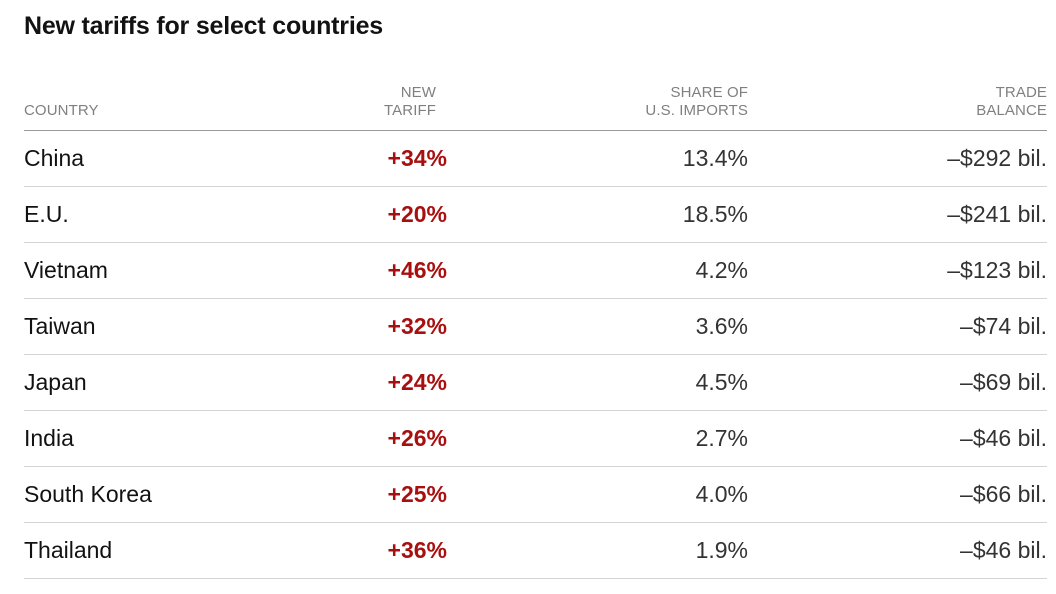 The image size is (1056, 594). Describe the element at coordinates (1003, 382) in the screenshot. I see `cell-balance: –$69 bil.` at that location.